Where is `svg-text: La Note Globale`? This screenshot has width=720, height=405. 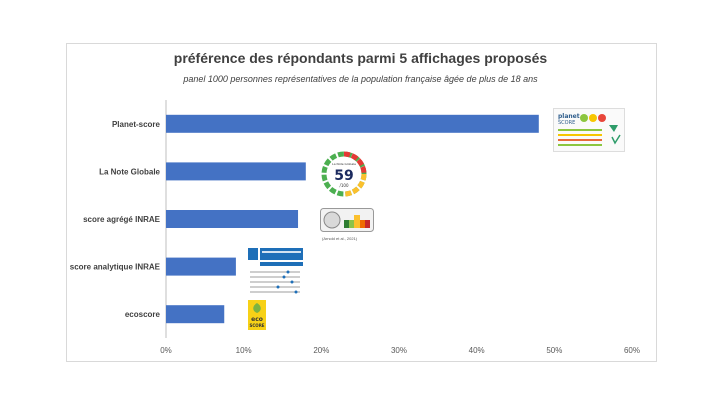
svg-text: La Note Globale is located at coordinates (344, 164).